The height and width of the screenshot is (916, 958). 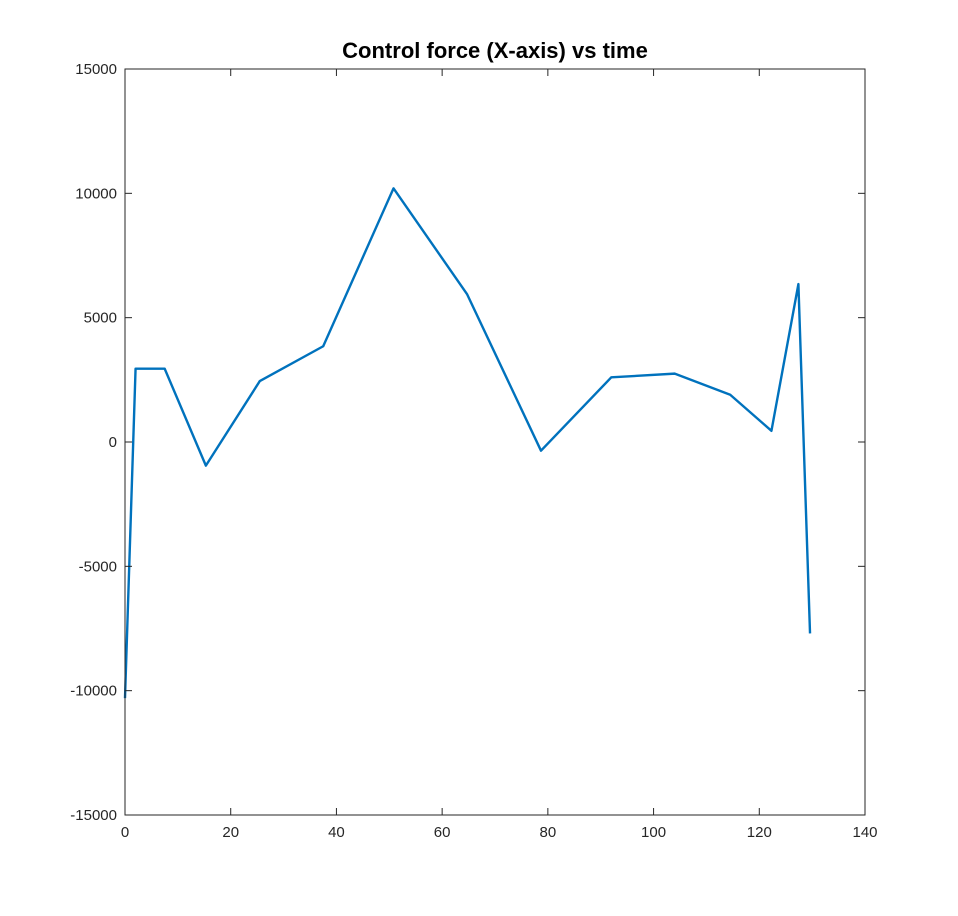 I want to click on x-tick-label: 20, so click(x=230, y=832).